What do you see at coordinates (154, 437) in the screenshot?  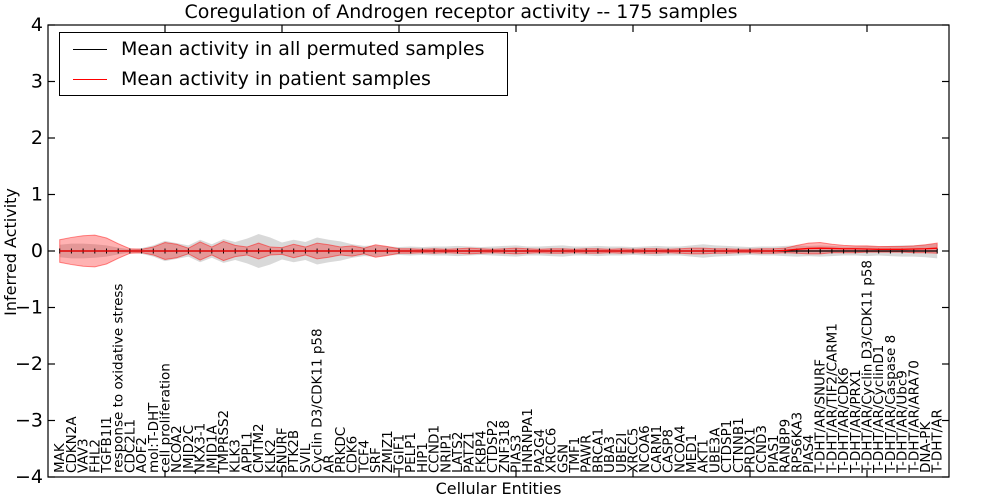 I see `x-tick-label: mol:T-DHT` at bounding box center [154, 437].